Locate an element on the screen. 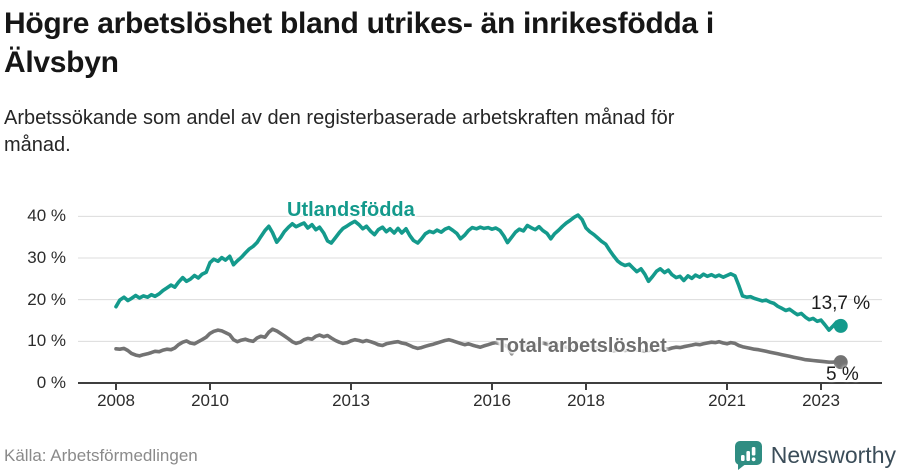 This screenshot has height=474, width=900. y-tick-label: 30 % is located at coordinates (46, 257).